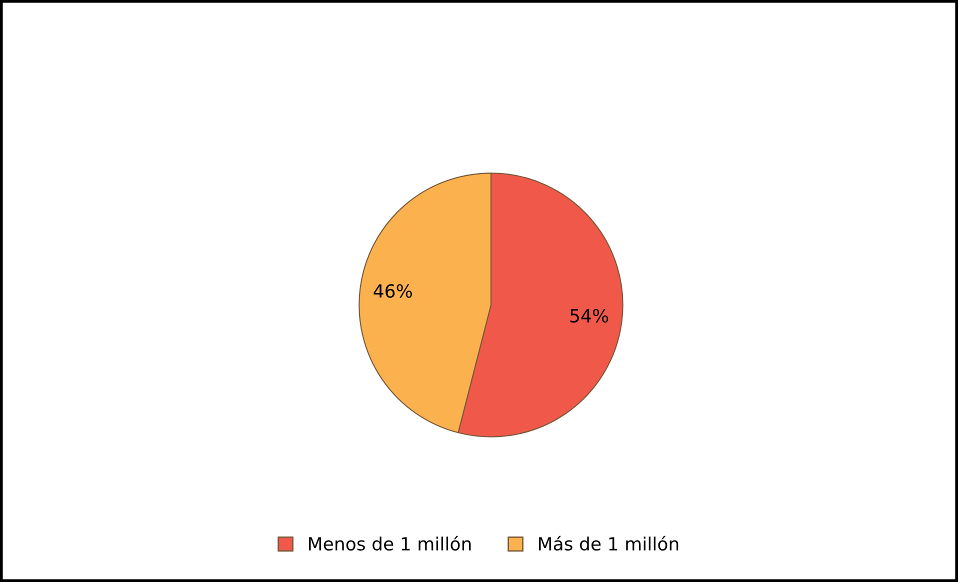 The width and height of the screenshot is (958, 582). What do you see at coordinates (608, 543) in the screenshot?
I see `legend-label: Más de 1 millón` at bounding box center [608, 543].